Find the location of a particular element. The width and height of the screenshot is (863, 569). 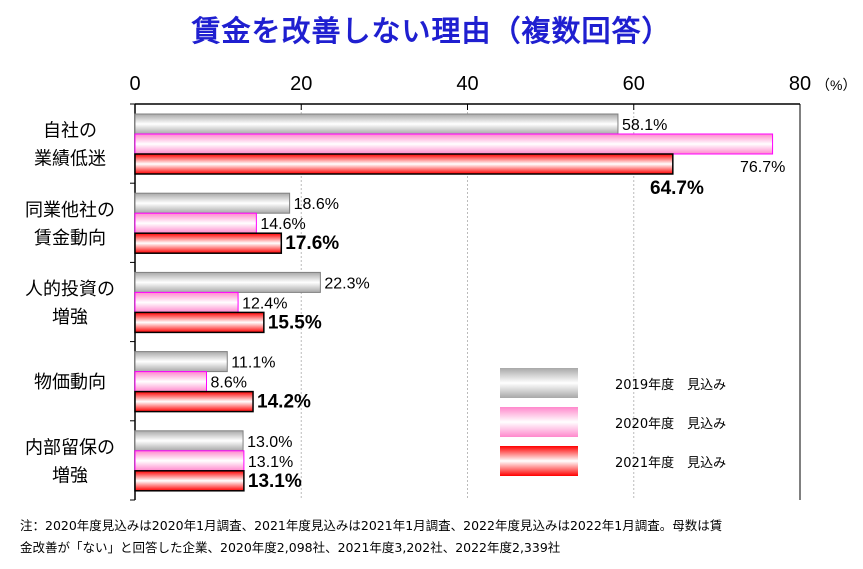

data-label: 58.1% is located at coordinates (644, 125).